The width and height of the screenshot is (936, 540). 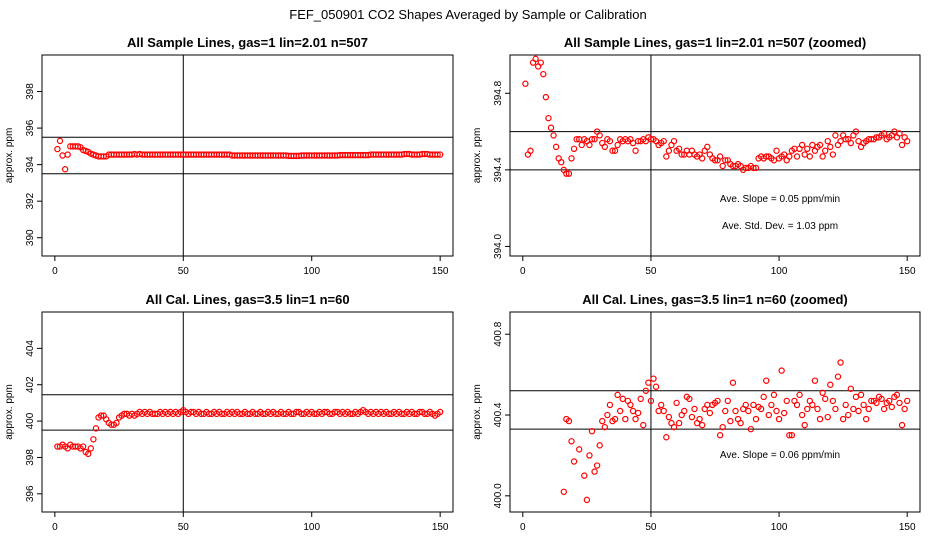 What do you see at coordinates (30, 348) in the screenshot?
I see `y-tick-label: 404` at bounding box center [30, 348].